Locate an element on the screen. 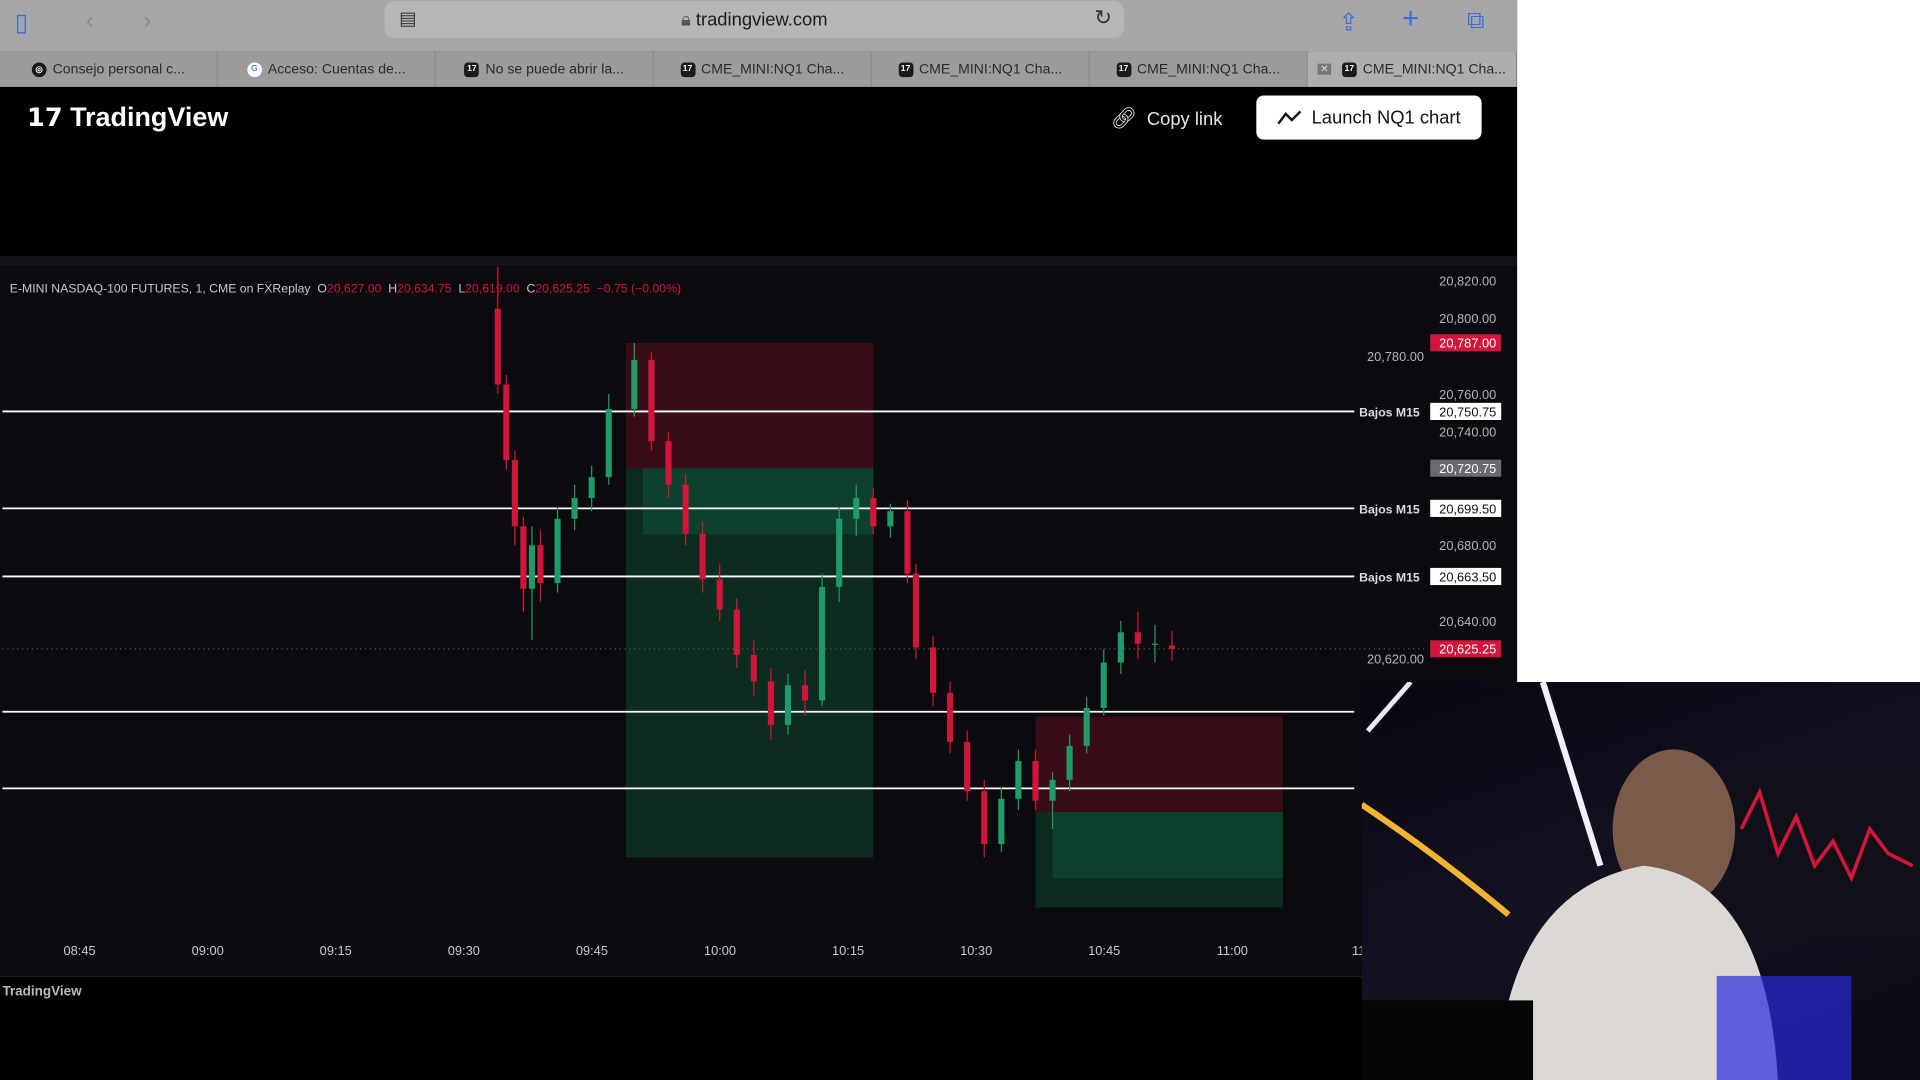 The width and height of the screenshot is (1920, 1080). level-price-text: 20,663.50 is located at coordinates (1467, 576).